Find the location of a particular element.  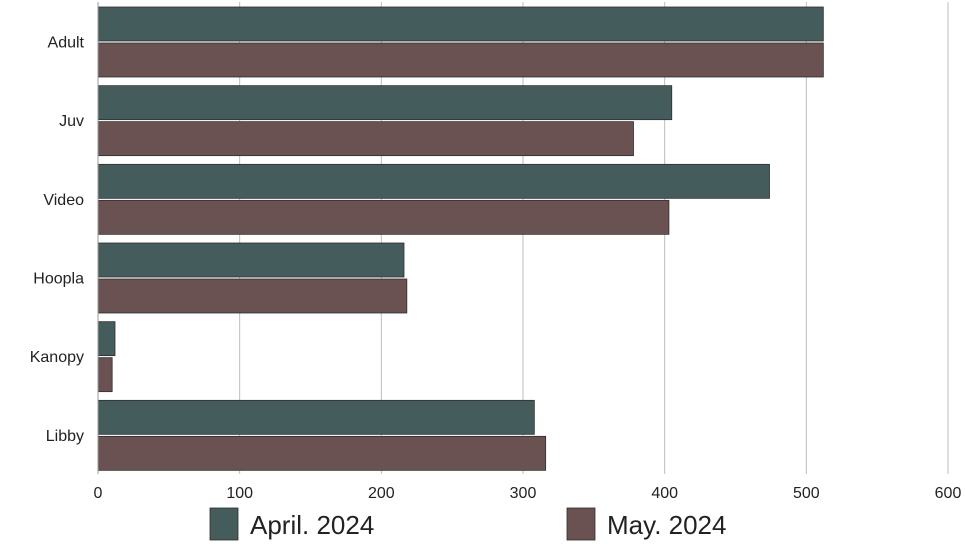

bar-kanopy-april is located at coordinates (106, 339).